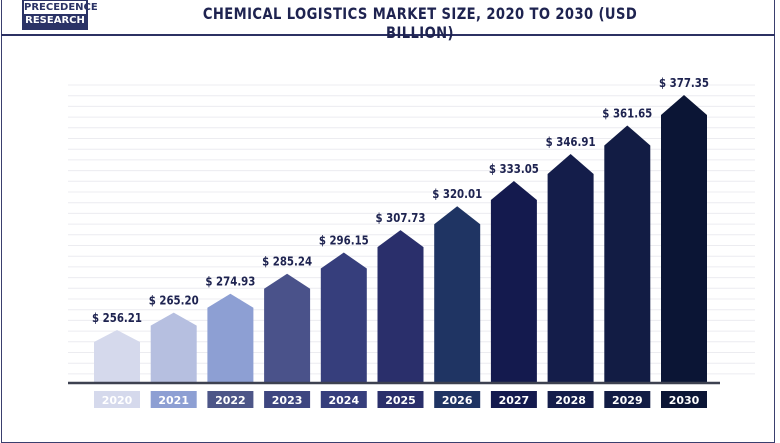  Describe the element at coordinates (400, 306) in the screenshot. I see `bar-2025` at that location.